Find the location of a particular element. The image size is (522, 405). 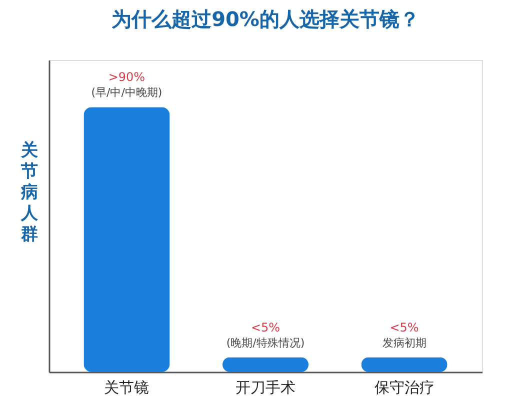

x-tick-label: 开刀手术 is located at coordinates (266, 387).